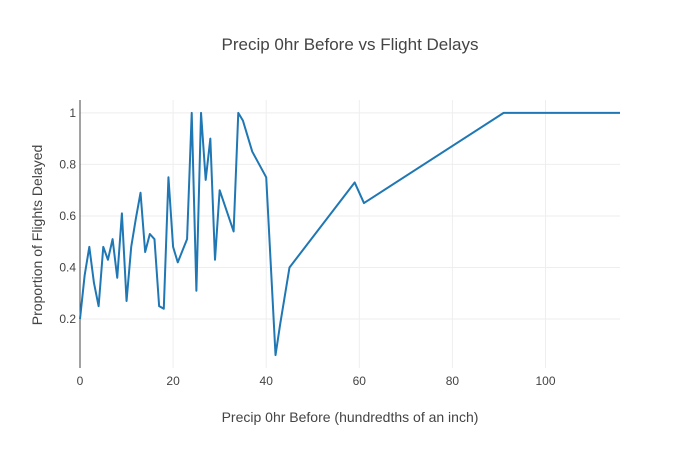 The width and height of the screenshot is (700, 455). What do you see at coordinates (350, 44) in the screenshot?
I see `chart-title: Precip 0hr Before vs Flight Delays` at bounding box center [350, 44].